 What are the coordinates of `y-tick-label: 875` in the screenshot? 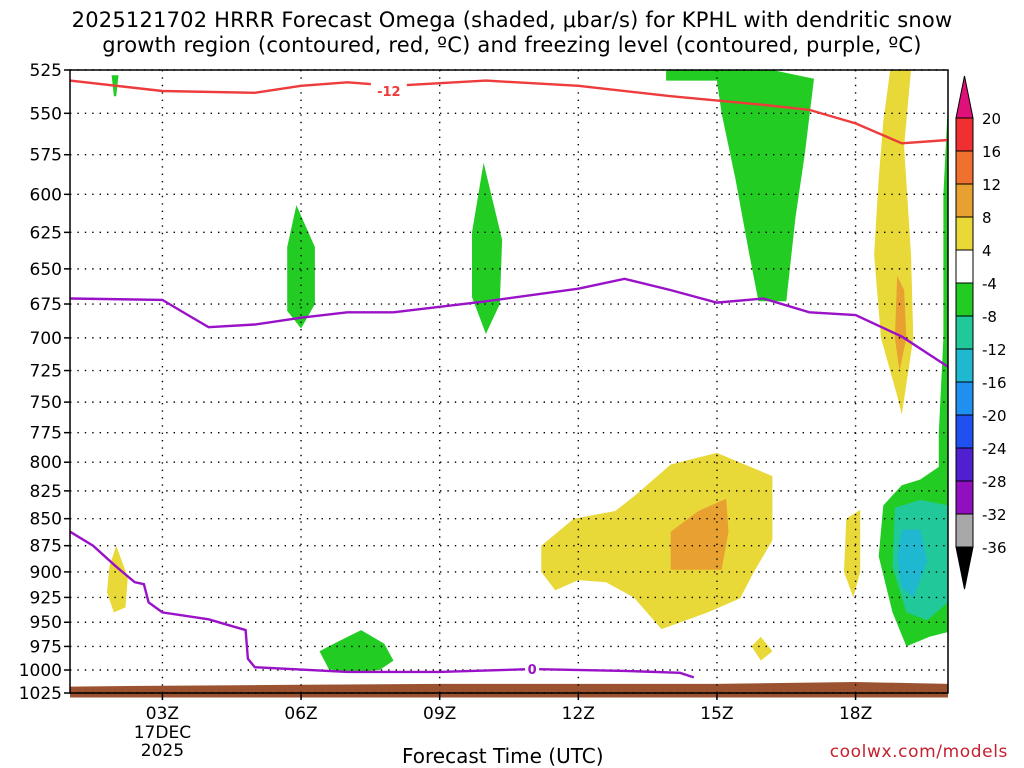 It's located at (46, 547).